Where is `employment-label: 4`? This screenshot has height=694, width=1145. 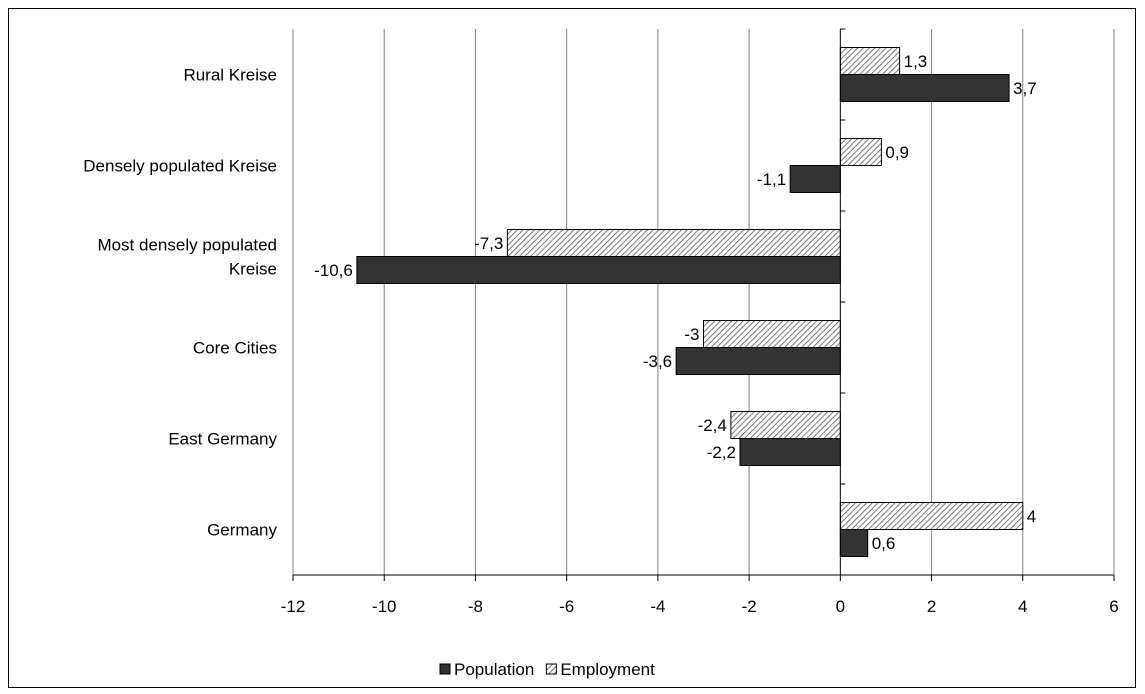 employment-label: 4 is located at coordinates (1031, 516).